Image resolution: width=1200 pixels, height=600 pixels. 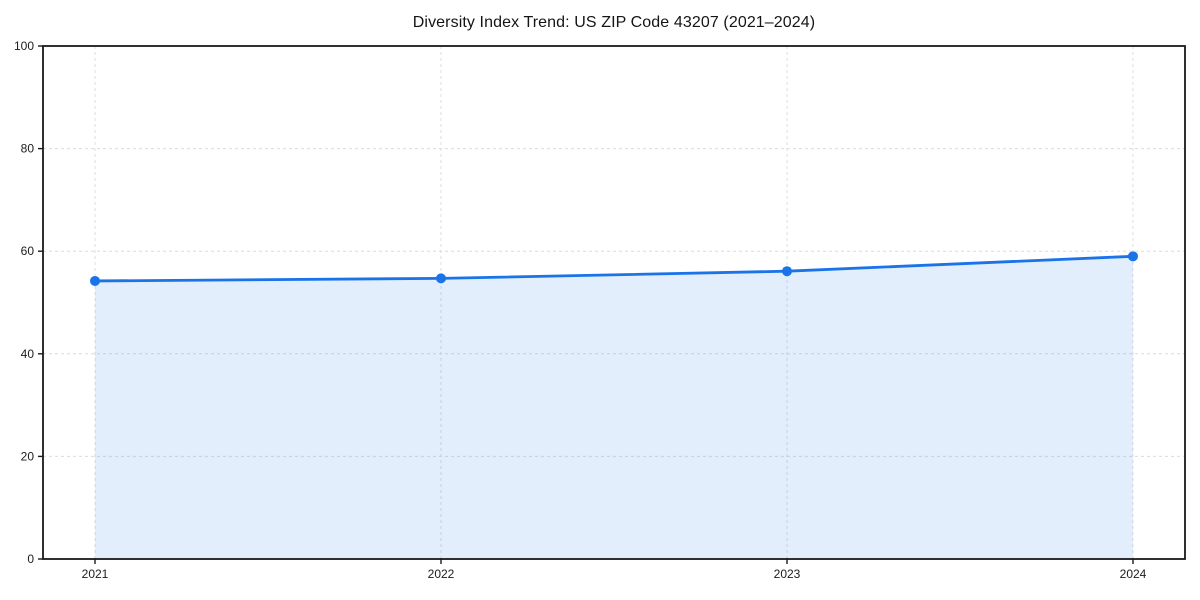 What do you see at coordinates (1133, 256) in the screenshot?
I see `data-point-2024` at bounding box center [1133, 256].